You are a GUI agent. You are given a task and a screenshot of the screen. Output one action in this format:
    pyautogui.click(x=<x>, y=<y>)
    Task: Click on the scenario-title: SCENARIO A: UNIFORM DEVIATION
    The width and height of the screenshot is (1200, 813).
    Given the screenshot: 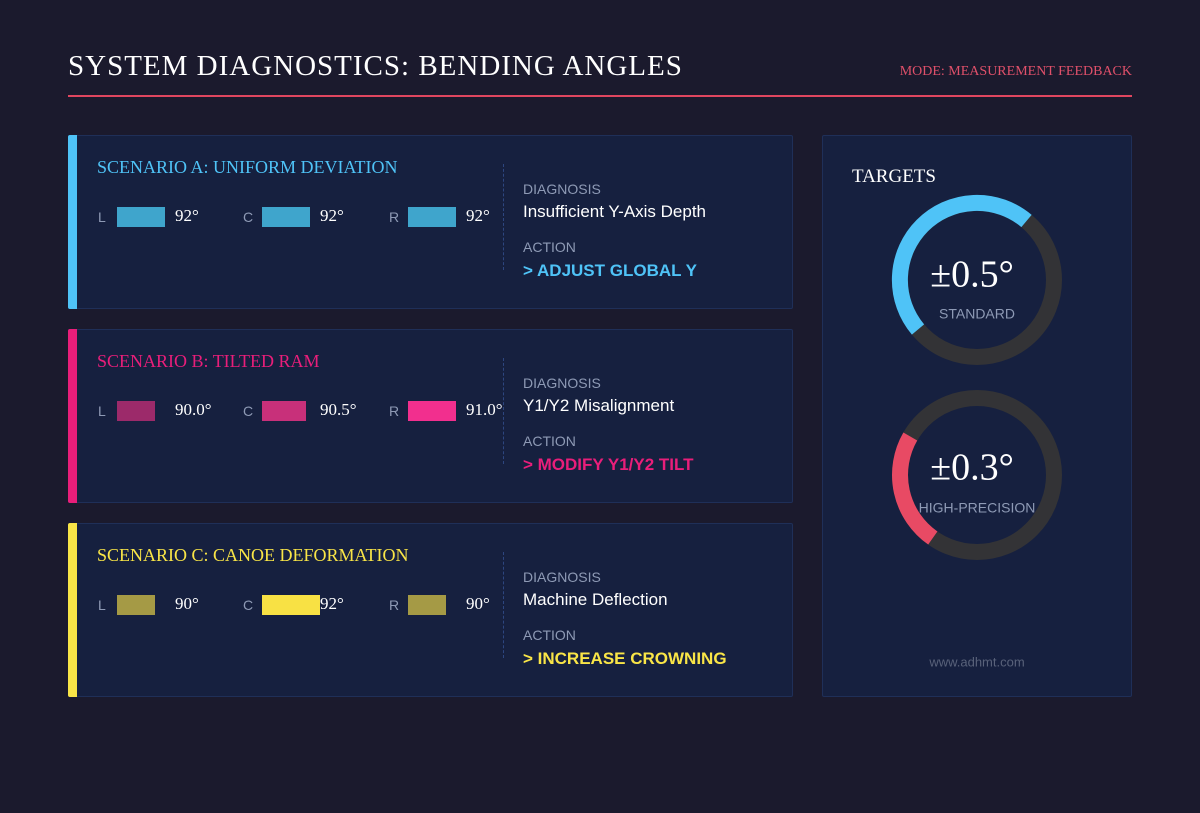 What is the action you would take?
    pyautogui.click(x=247, y=167)
    